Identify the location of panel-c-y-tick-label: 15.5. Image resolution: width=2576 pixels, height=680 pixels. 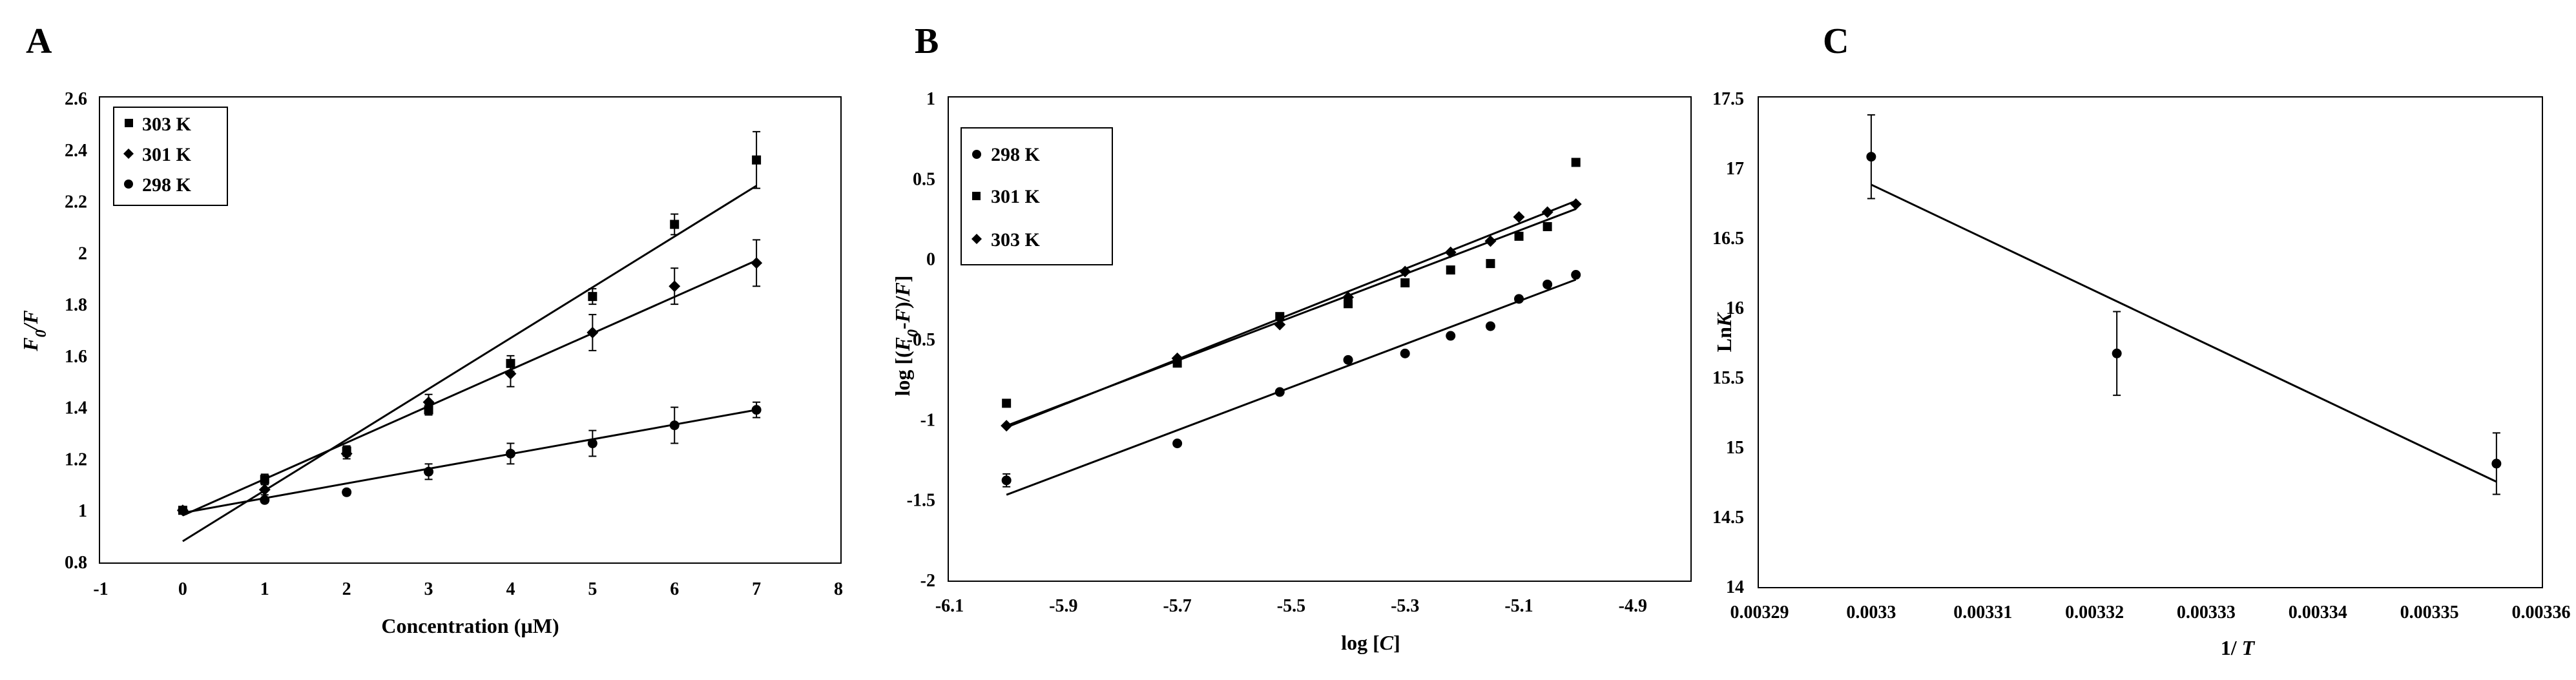
(1728, 378).